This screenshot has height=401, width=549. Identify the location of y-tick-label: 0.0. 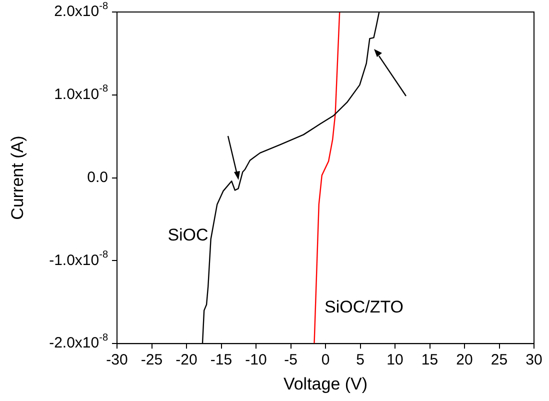
(97, 177).